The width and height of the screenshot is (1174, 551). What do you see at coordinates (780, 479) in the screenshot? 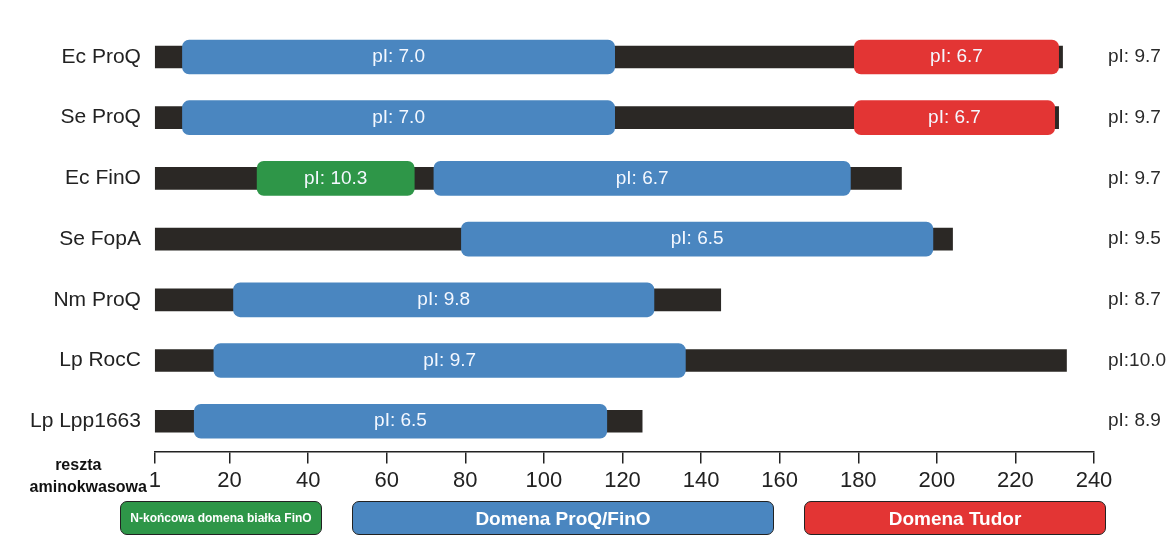
I see `x-tick-label: 160` at bounding box center [780, 479].